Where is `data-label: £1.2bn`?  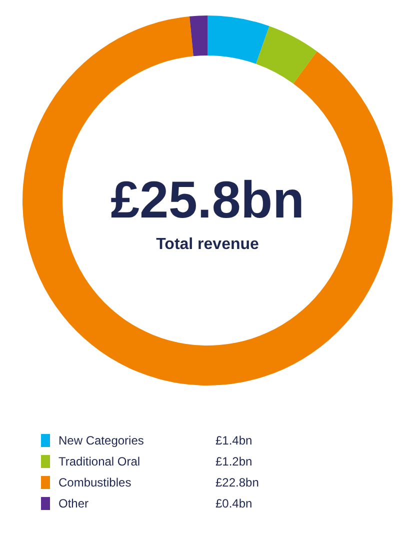
data-label: £1.2bn is located at coordinates (234, 461).